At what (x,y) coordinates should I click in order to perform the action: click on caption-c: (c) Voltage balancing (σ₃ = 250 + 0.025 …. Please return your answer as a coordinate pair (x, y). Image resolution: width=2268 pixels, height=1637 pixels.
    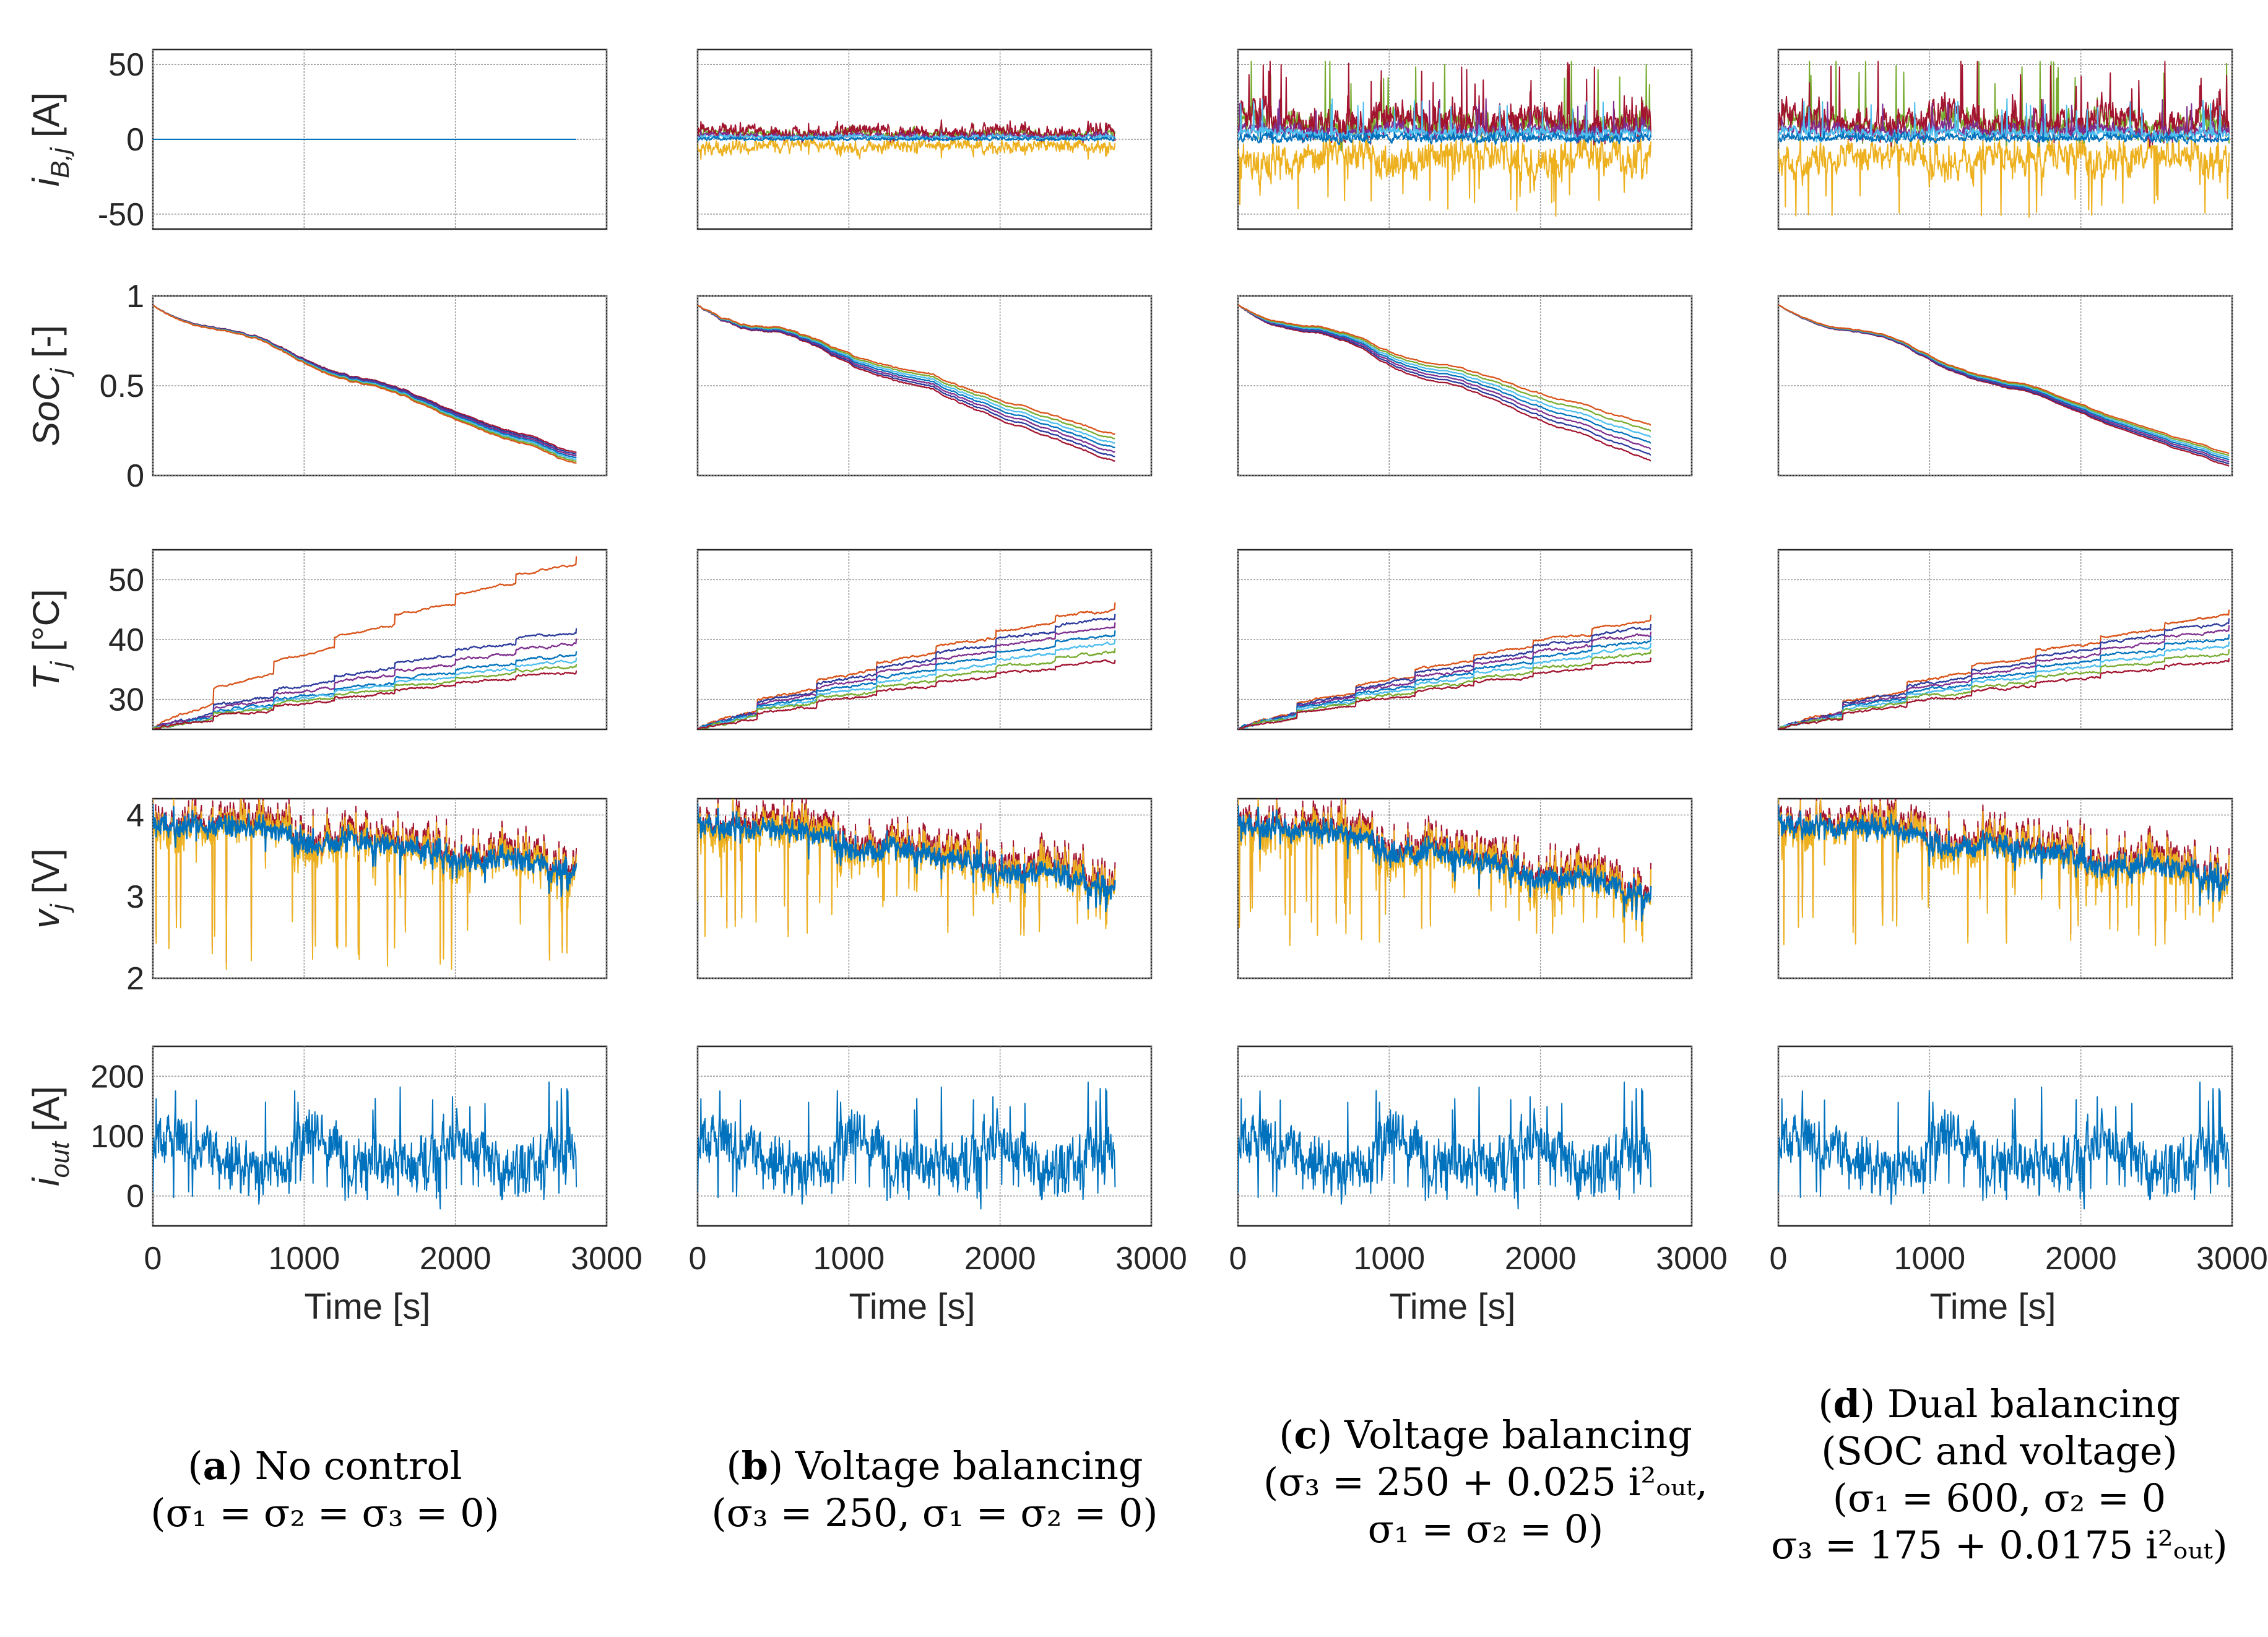
    Looking at the image, I should click on (1485, 1482).